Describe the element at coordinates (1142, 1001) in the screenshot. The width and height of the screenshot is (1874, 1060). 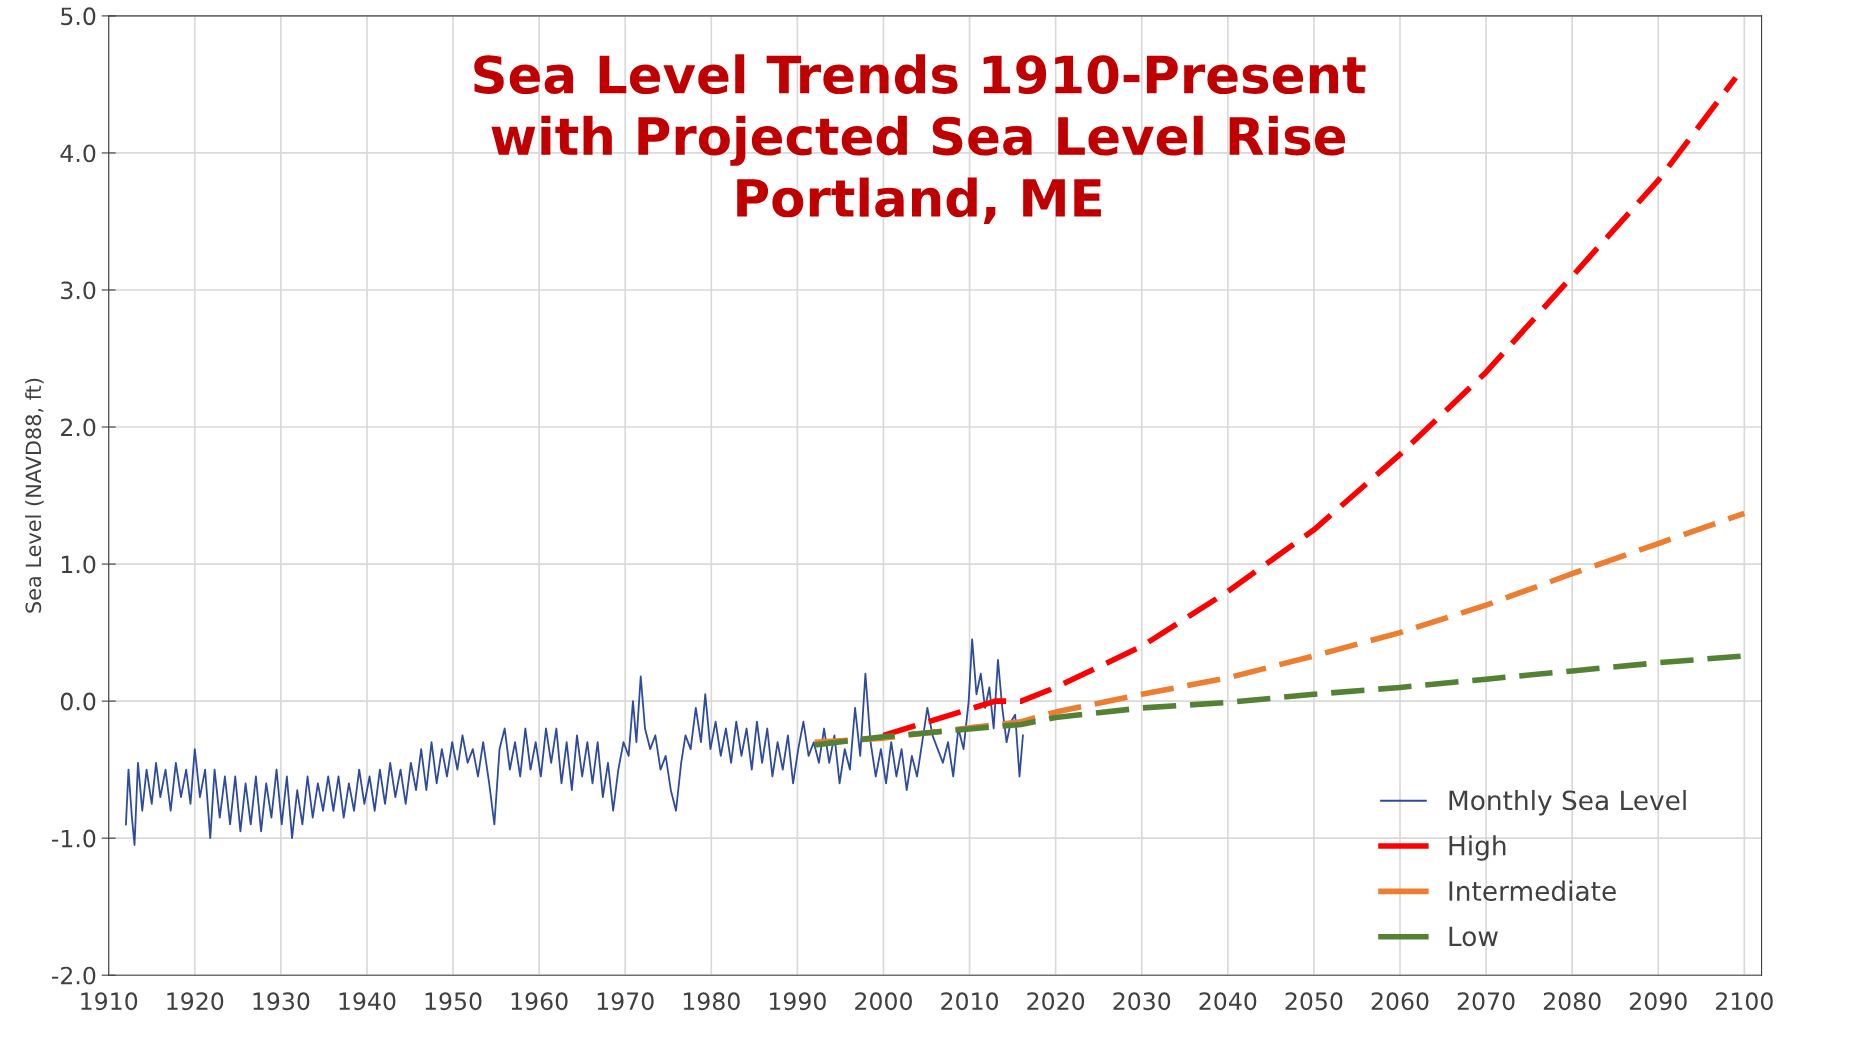
I see `x-tick-label: 2030` at that location.